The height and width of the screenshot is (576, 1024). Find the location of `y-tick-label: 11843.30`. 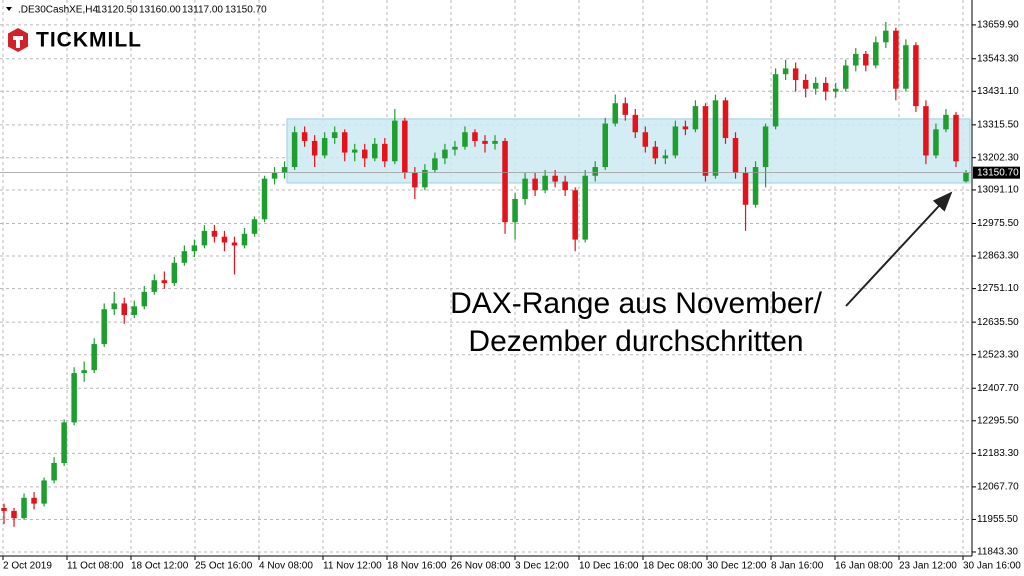

y-tick-label: 11843.30 is located at coordinates (997, 552).